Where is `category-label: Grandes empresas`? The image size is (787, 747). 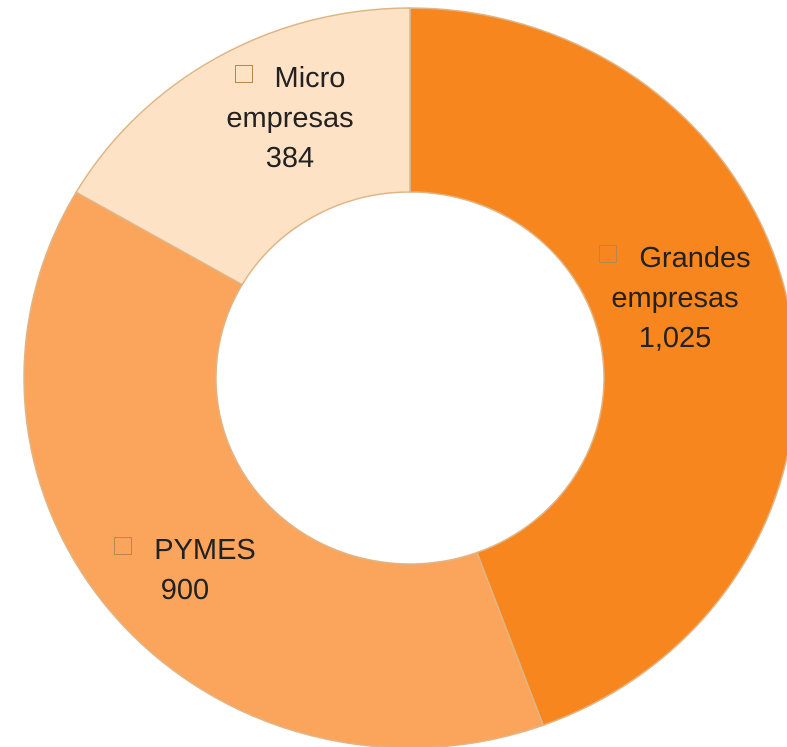
category-label: Grandes empresas is located at coordinates (681, 278).